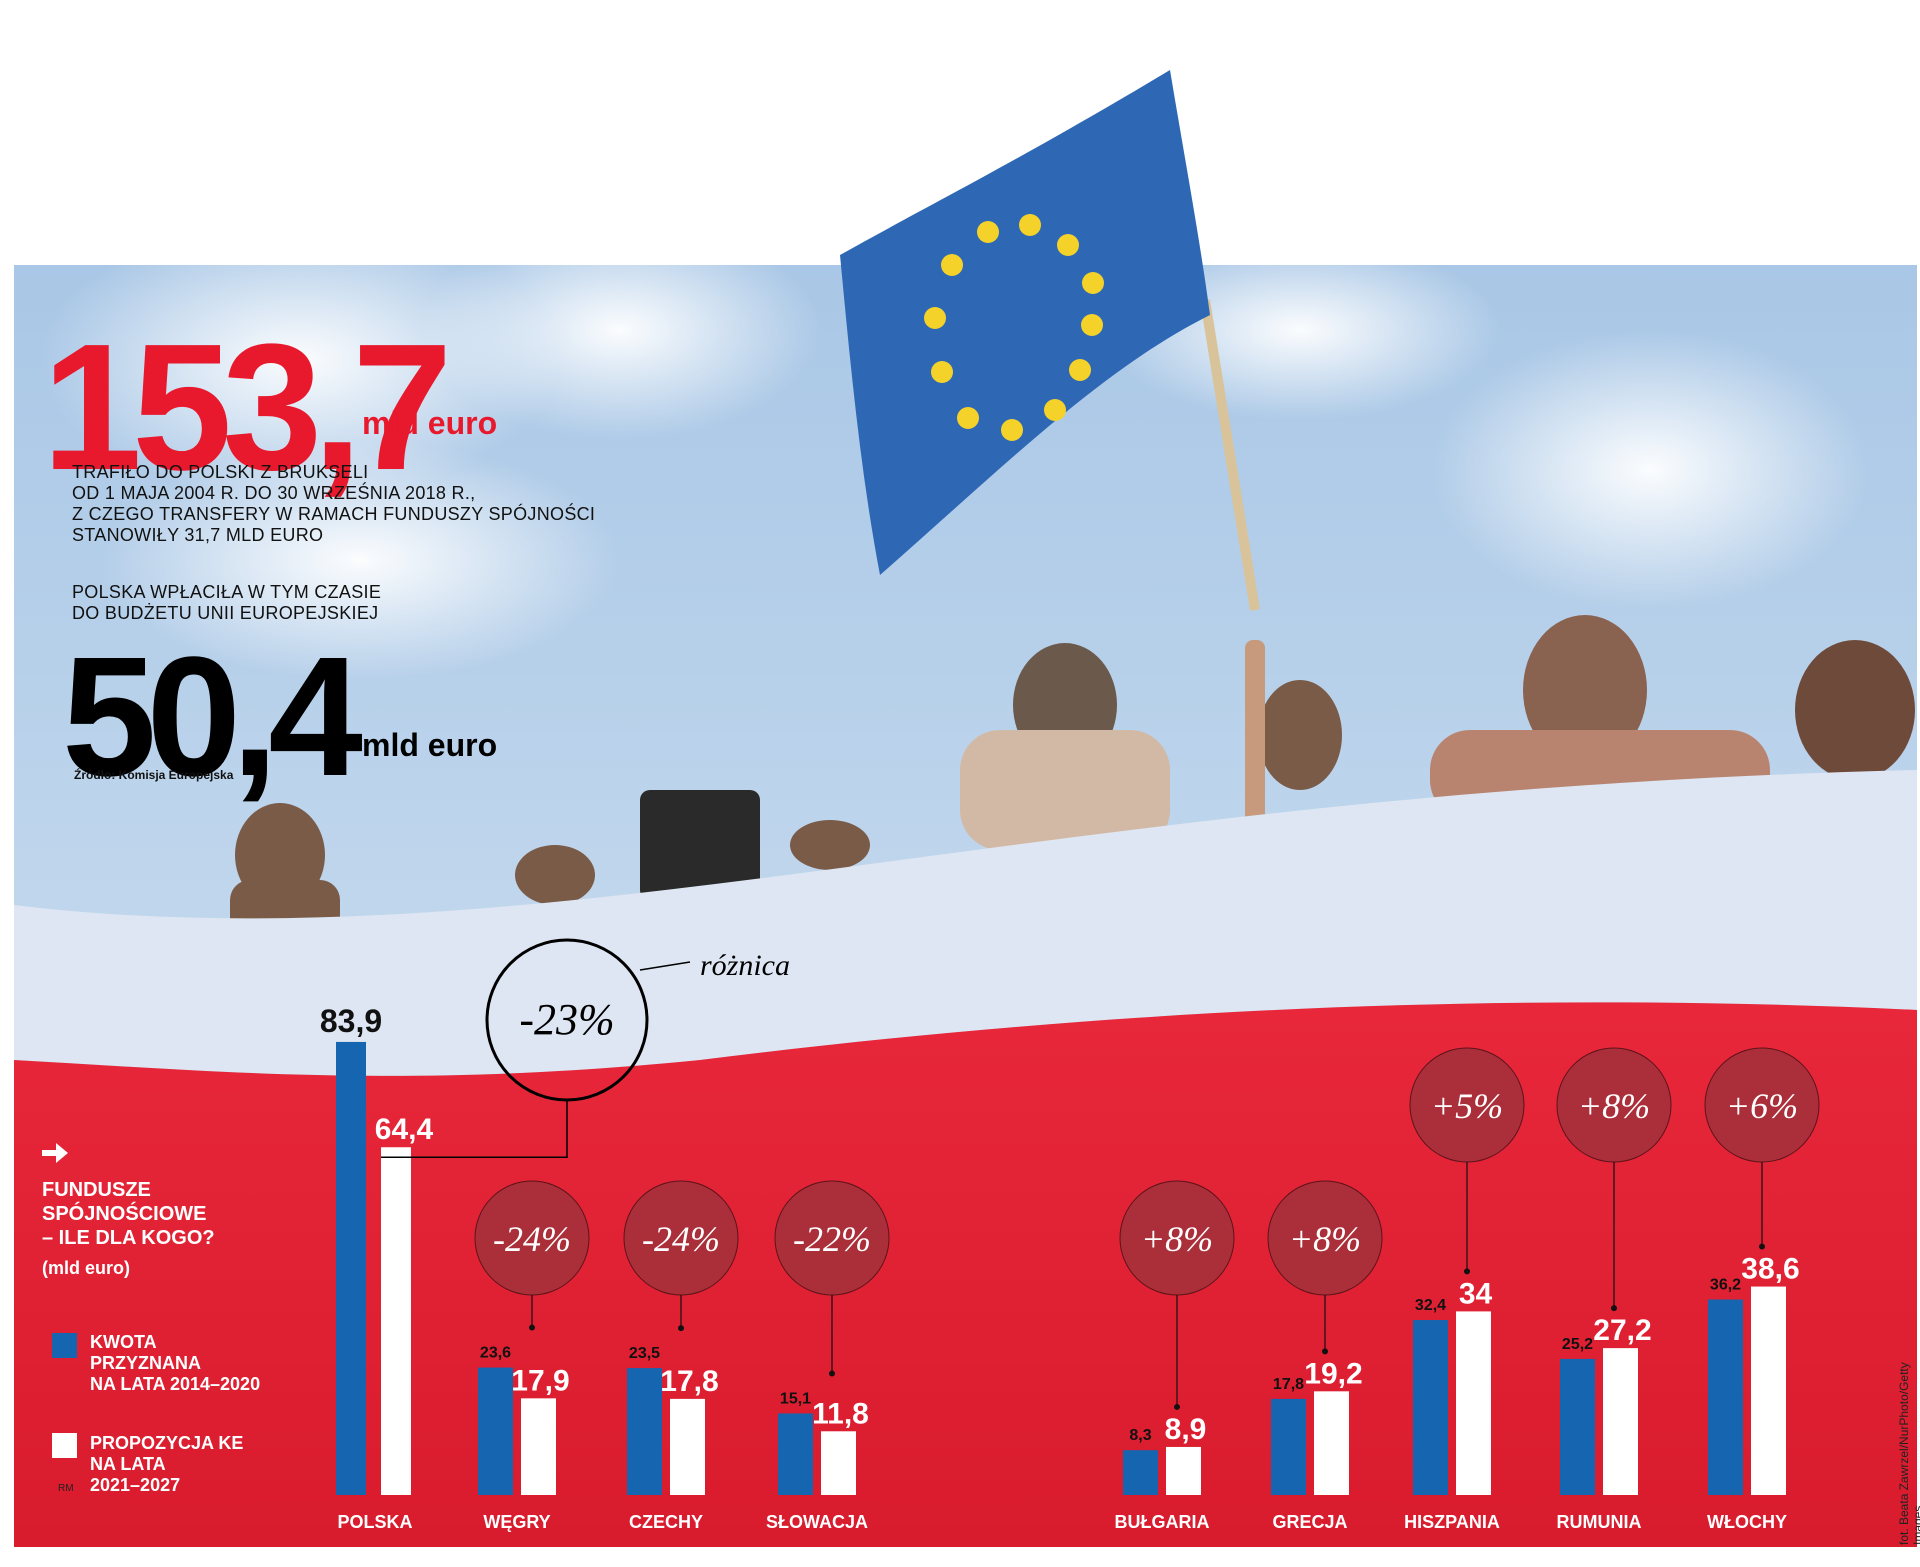 This screenshot has height=1567, width=1920. Describe the element at coordinates (374, 1522) in the screenshot. I see `category-label: POLSKA` at that location.